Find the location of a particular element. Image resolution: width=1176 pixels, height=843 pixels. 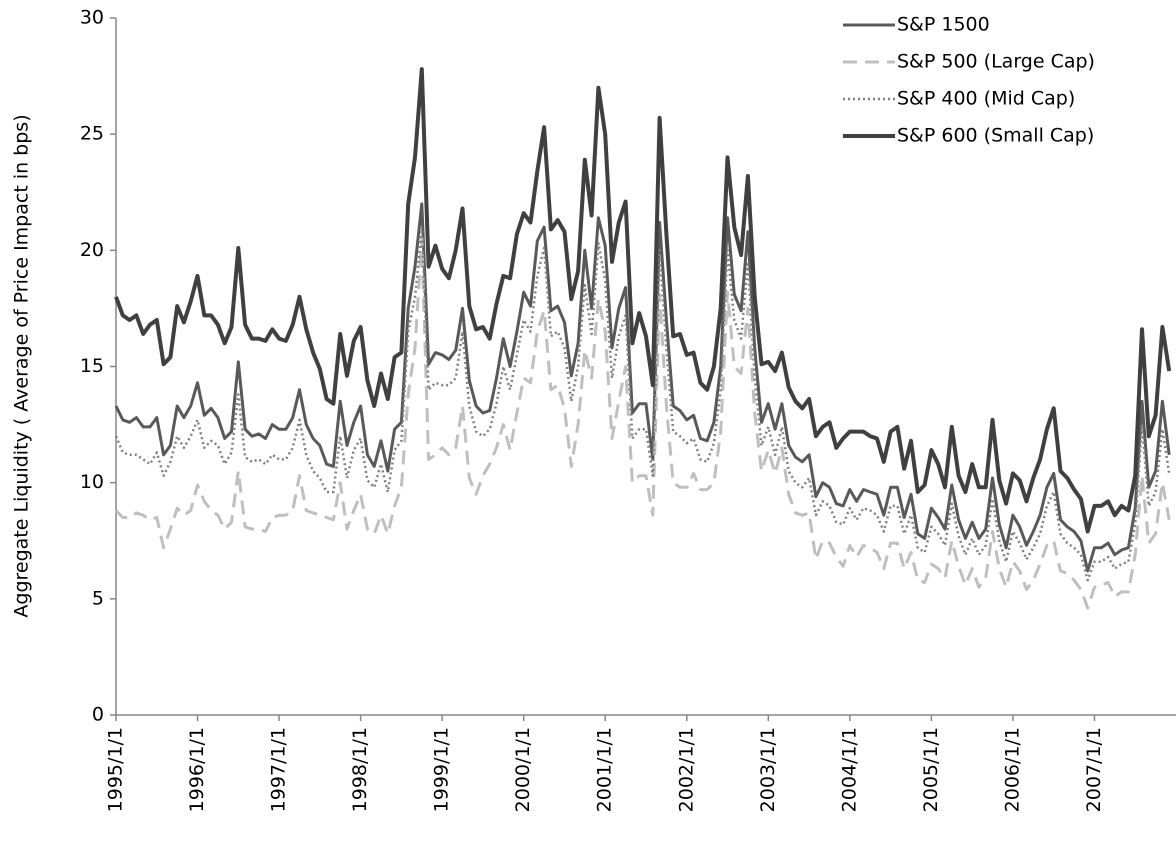

legend-label: S&P 600 (Small Cap) is located at coordinates (995, 136).